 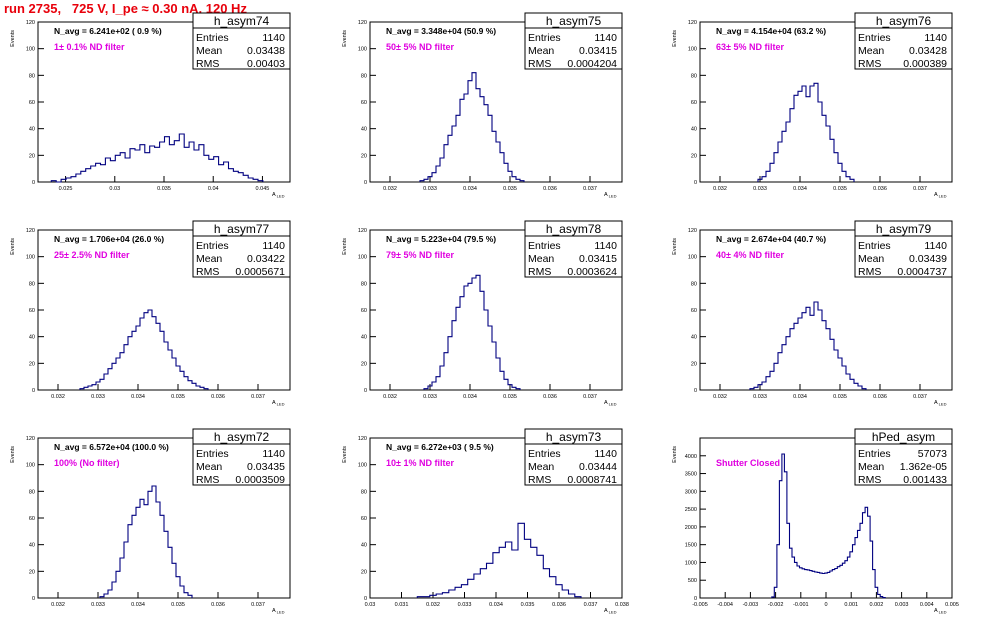 What do you see at coordinates (691, 475) in the screenshot?
I see `y-tick-label: 3500` at bounding box center [691, 475].